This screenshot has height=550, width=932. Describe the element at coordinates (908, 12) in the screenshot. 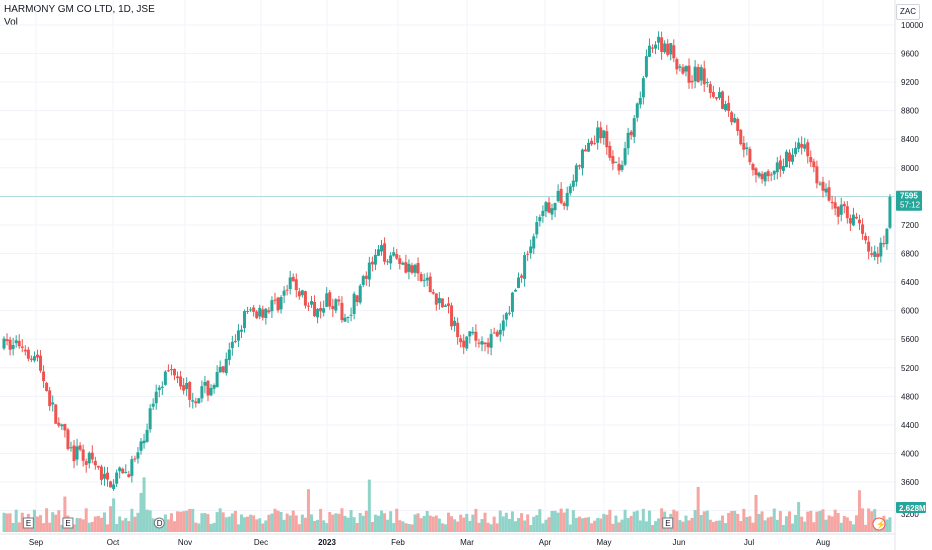

I see `currency-button: ZAC` at that location.